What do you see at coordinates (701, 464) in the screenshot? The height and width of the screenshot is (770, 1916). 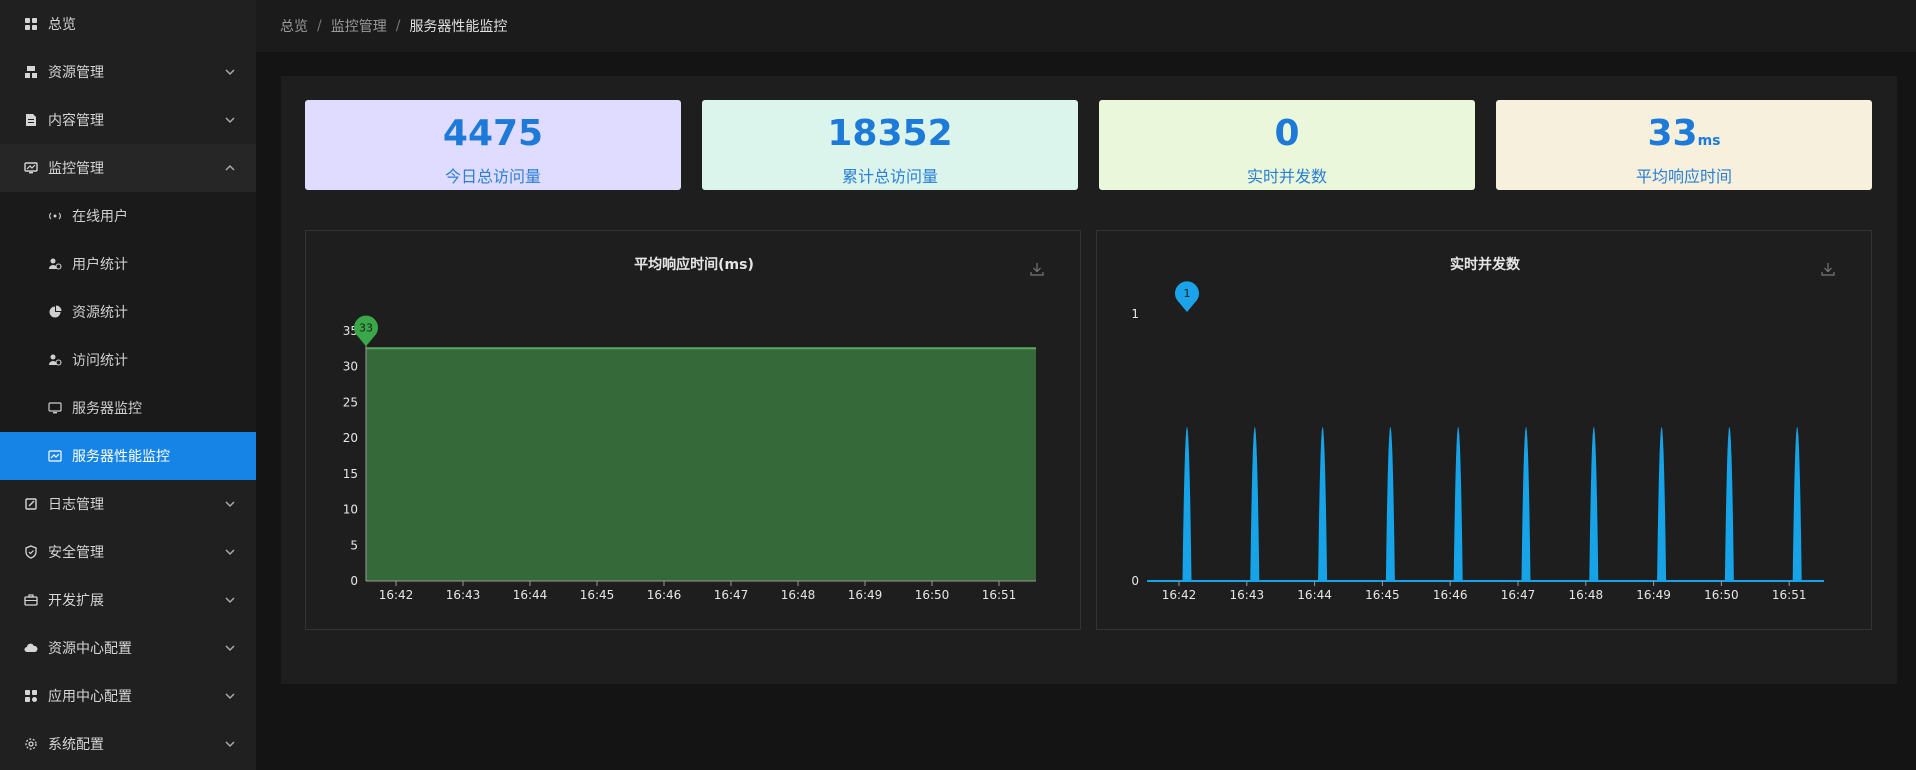 I see `area-fill` at bounding box center [701, 464].